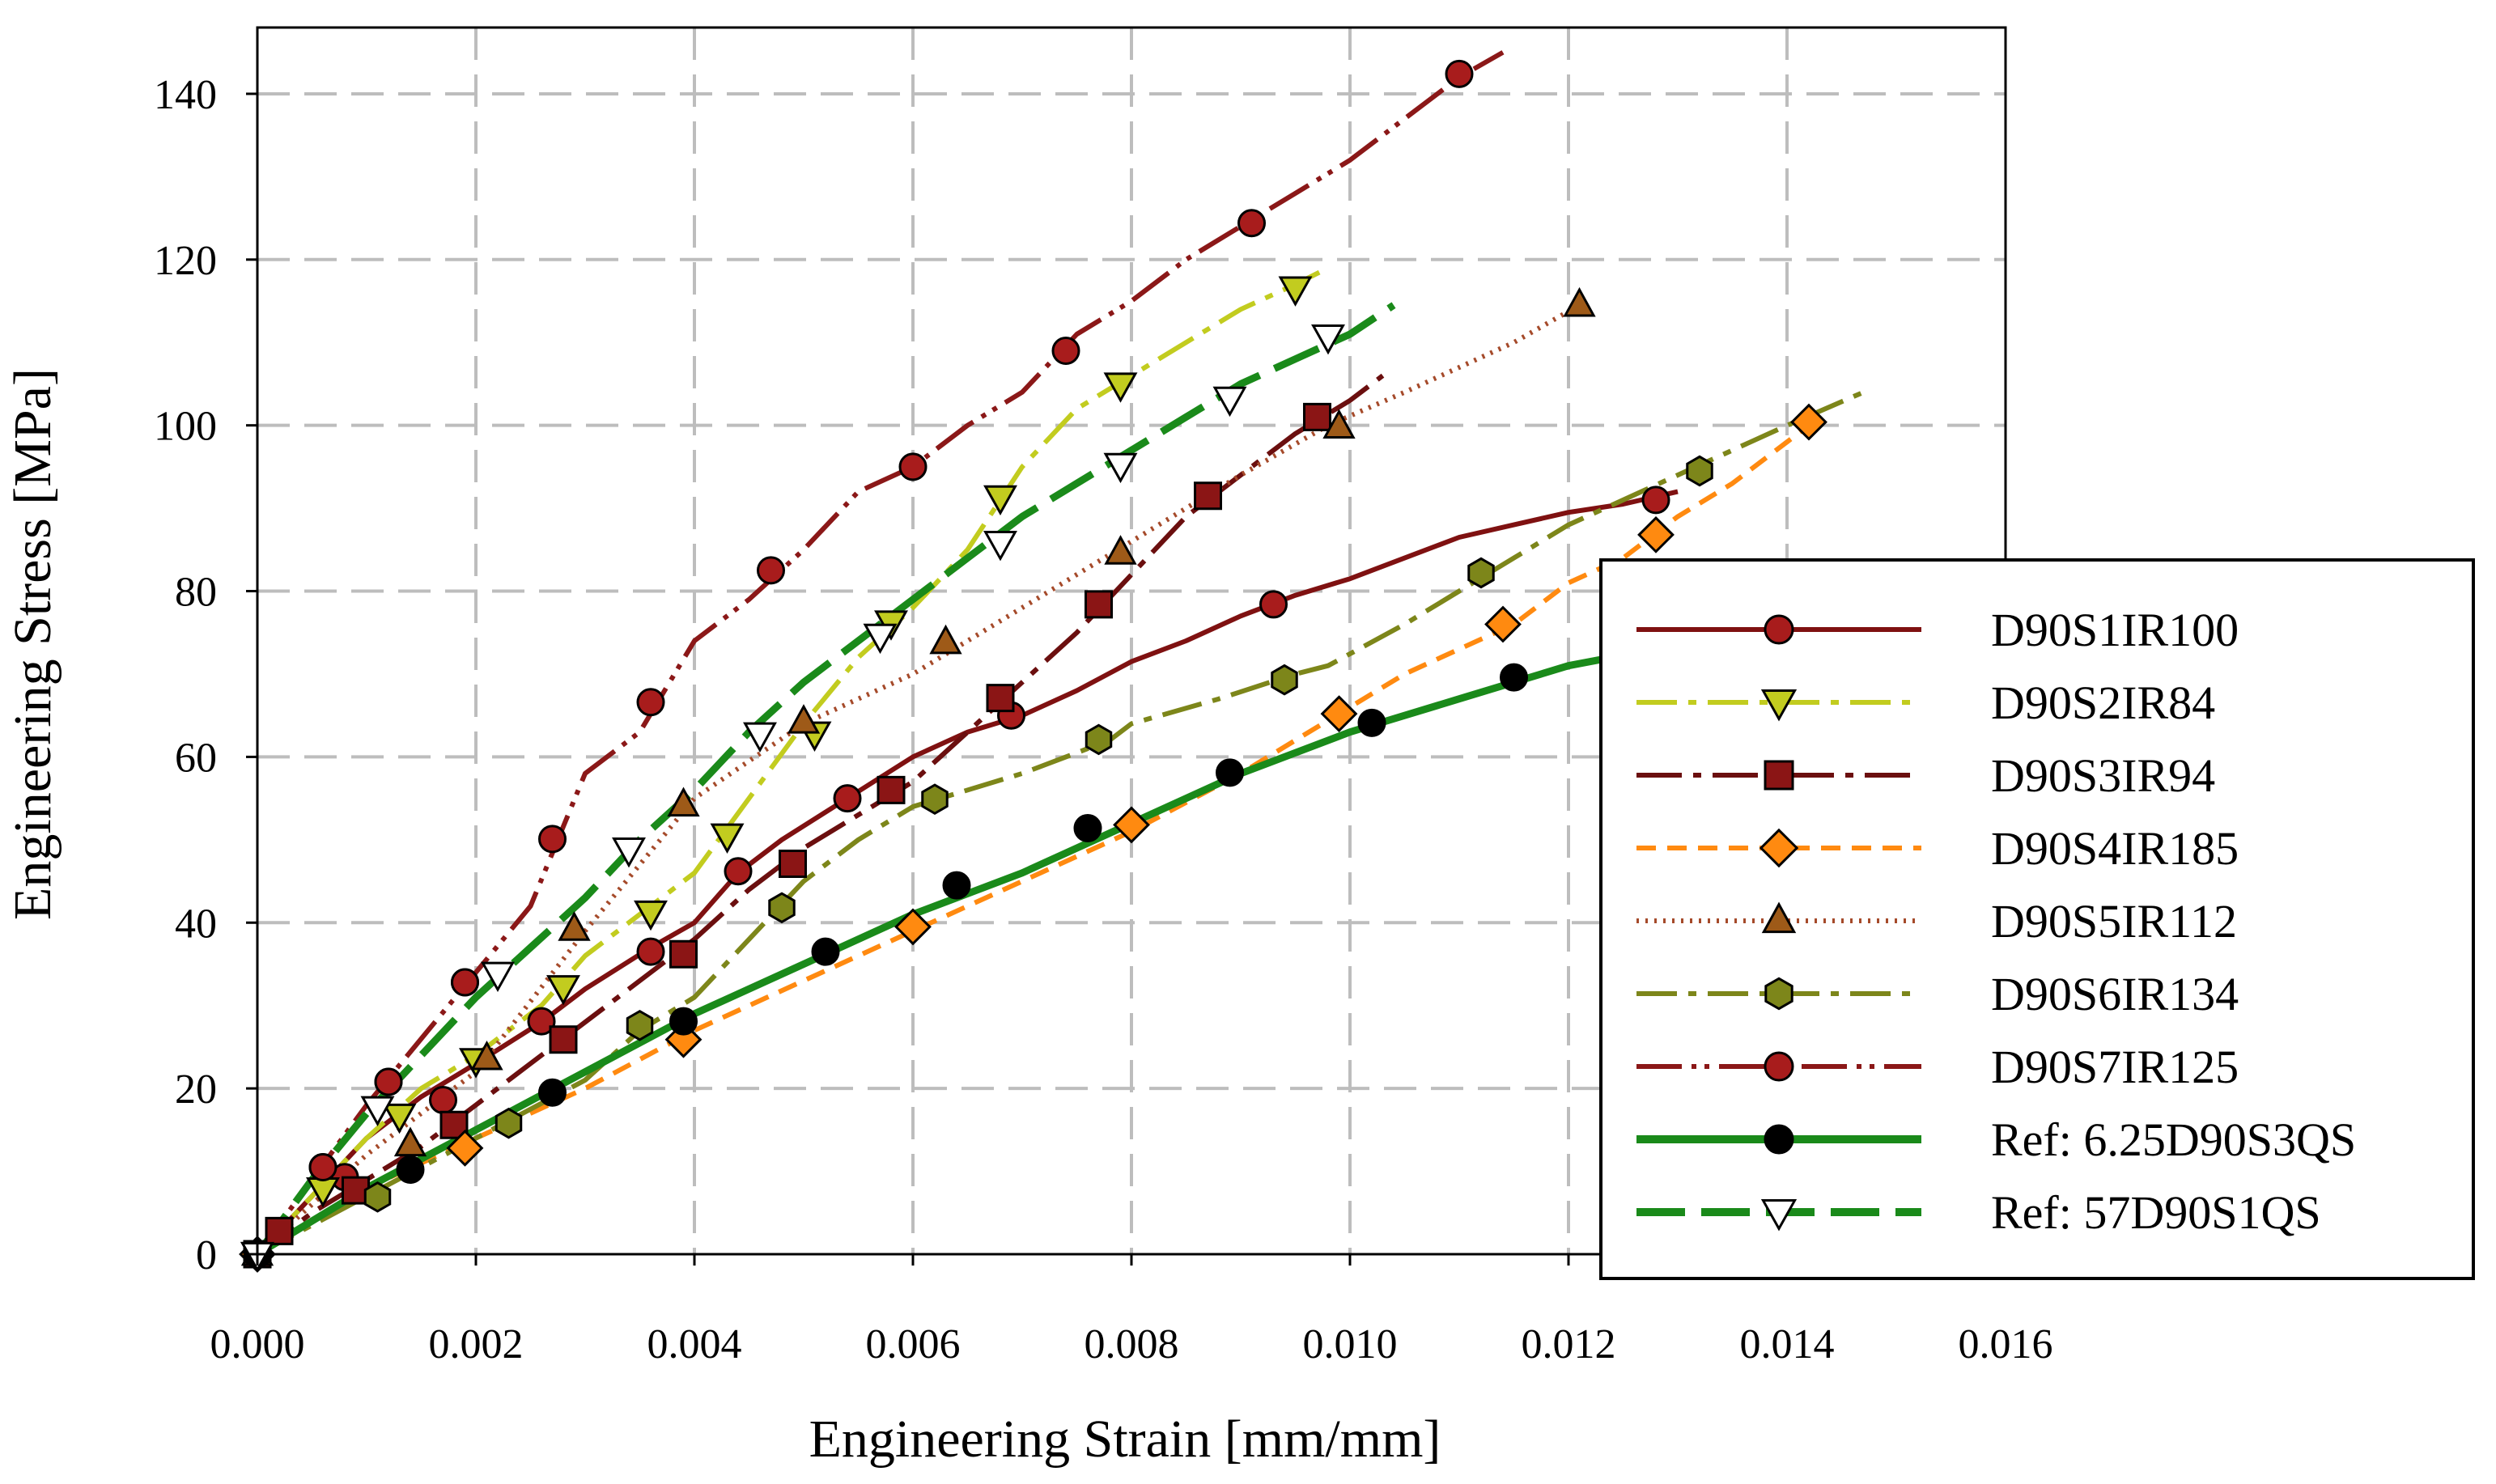 The image size is (2496, 1484). What do you see at coordinates (1779, 1215) in the screenshot?
I see `legend-marker-ref-57d90s1qs` at bounding box center [1779, 1215].